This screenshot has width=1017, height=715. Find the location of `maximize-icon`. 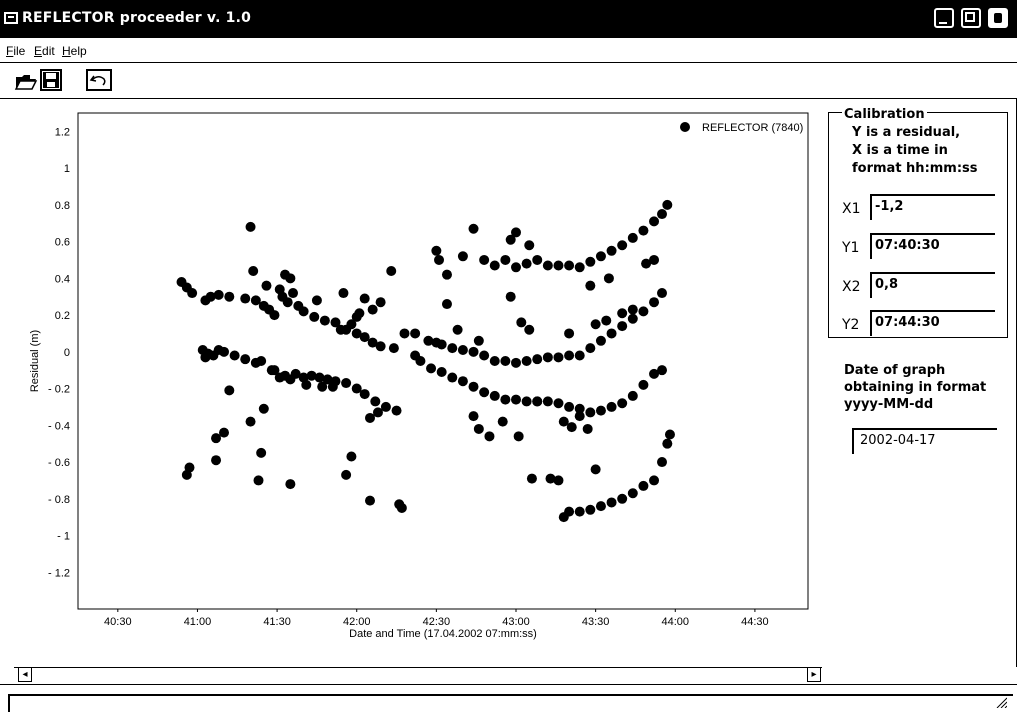

maximize-icon is located at coordinates (971, 18).